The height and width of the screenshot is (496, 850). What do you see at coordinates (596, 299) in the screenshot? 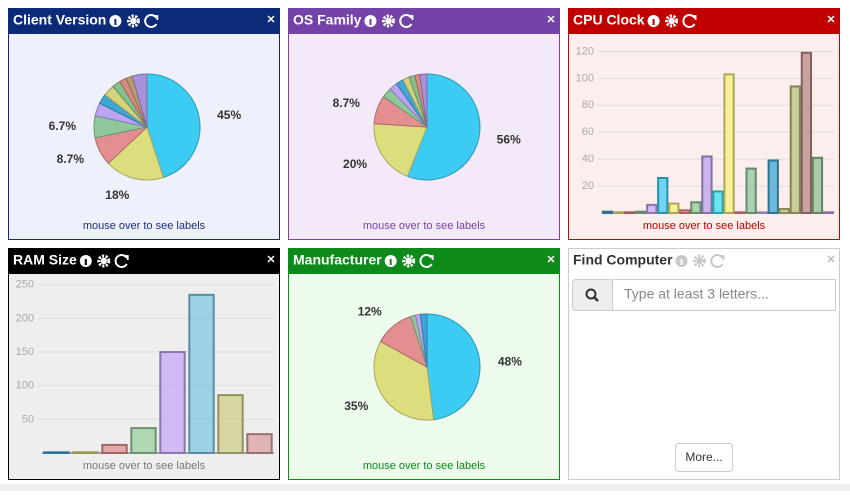
I see `search-icon-handle` at bounding box center [596, 299].